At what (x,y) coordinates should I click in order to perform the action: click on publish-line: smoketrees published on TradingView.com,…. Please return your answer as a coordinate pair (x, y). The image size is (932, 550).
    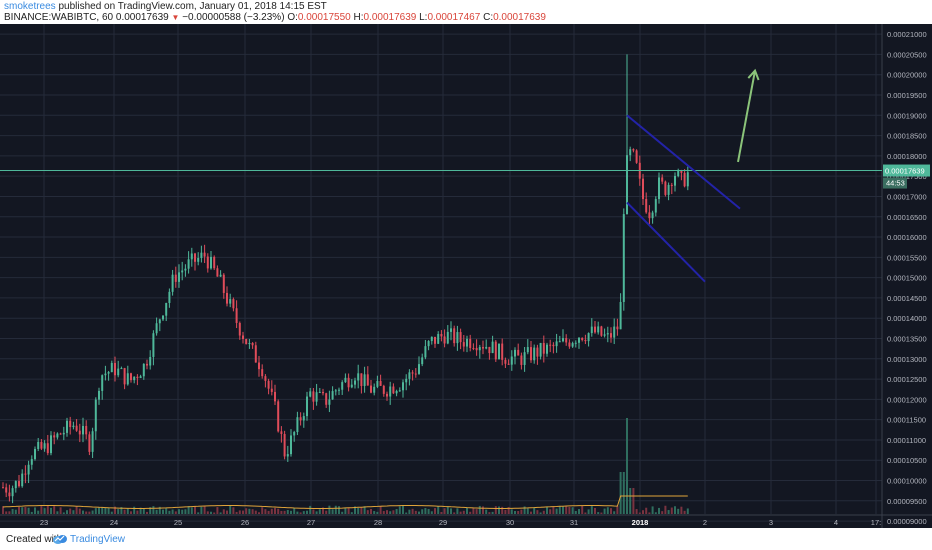
    Looking at the image, I should click on (165, 6).